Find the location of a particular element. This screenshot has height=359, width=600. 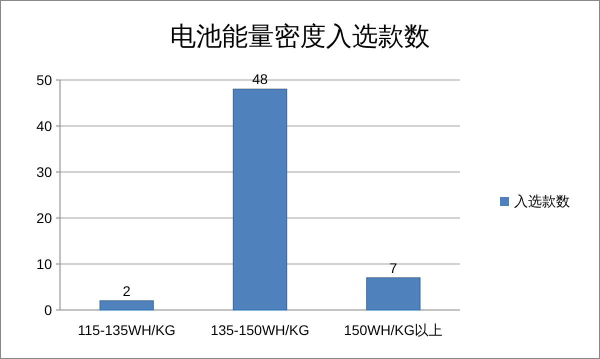

x-tick-label: 115-135WH/KG is located at coordinates (127, 330).